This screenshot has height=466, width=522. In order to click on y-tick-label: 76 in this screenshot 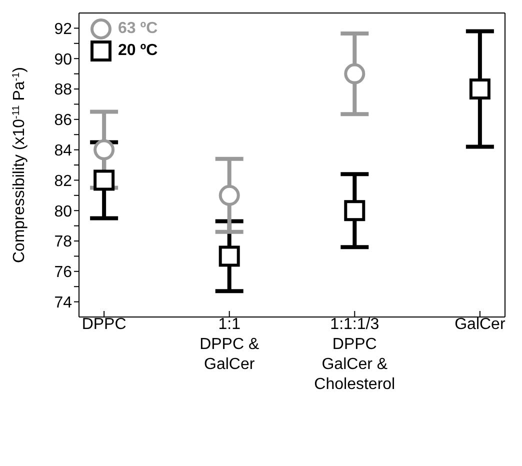, I will do `click(63, 273)`.